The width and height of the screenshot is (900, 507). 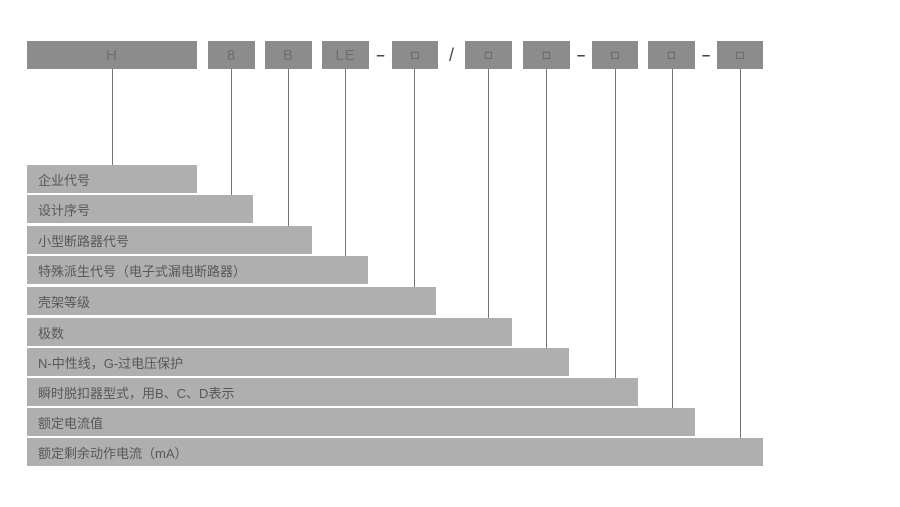 I want to click on code-box-neutral-overvoltage-placeholder: □, so click(x=546, y=55).